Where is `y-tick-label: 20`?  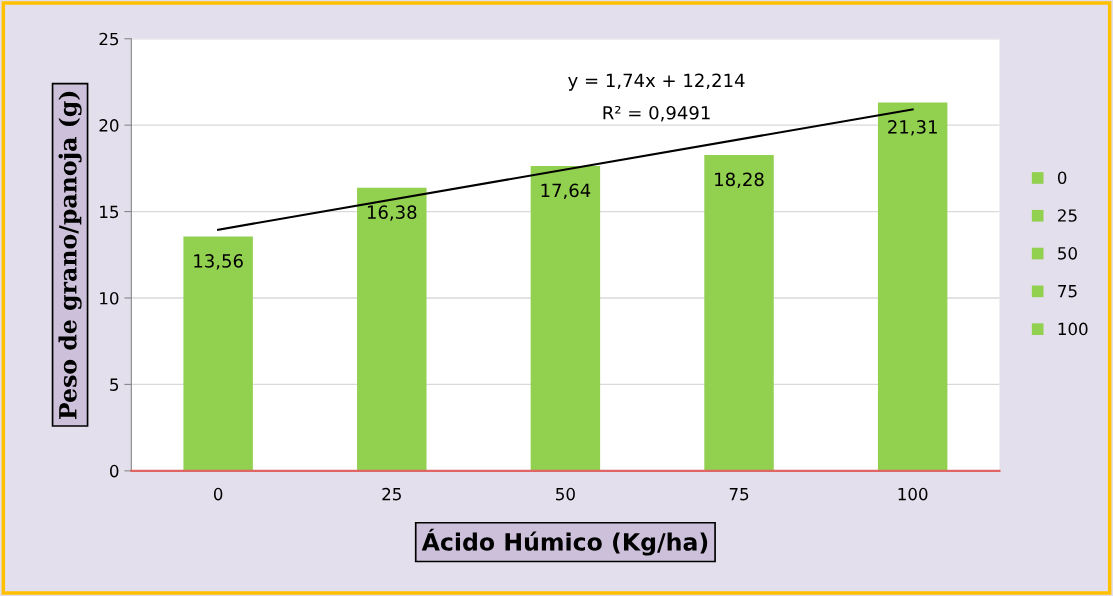 y-tick-label: 20 is located at coordinates (109, 125).